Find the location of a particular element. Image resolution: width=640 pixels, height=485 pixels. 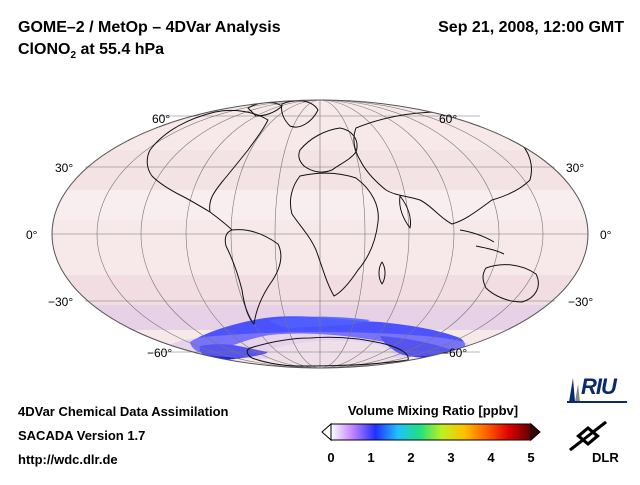

footer-line-2: SACADA Version 1.7 is located at coordinates (82, 435).